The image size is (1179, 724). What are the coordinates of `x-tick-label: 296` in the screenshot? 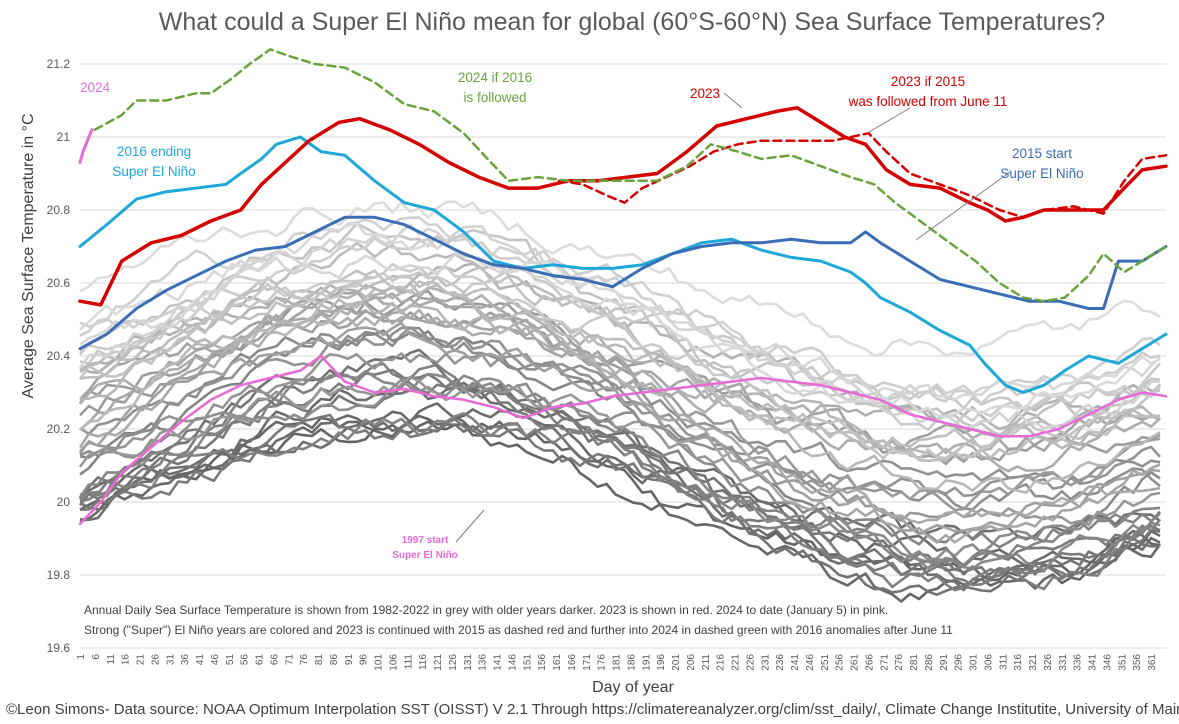 It's located at (959, 662).